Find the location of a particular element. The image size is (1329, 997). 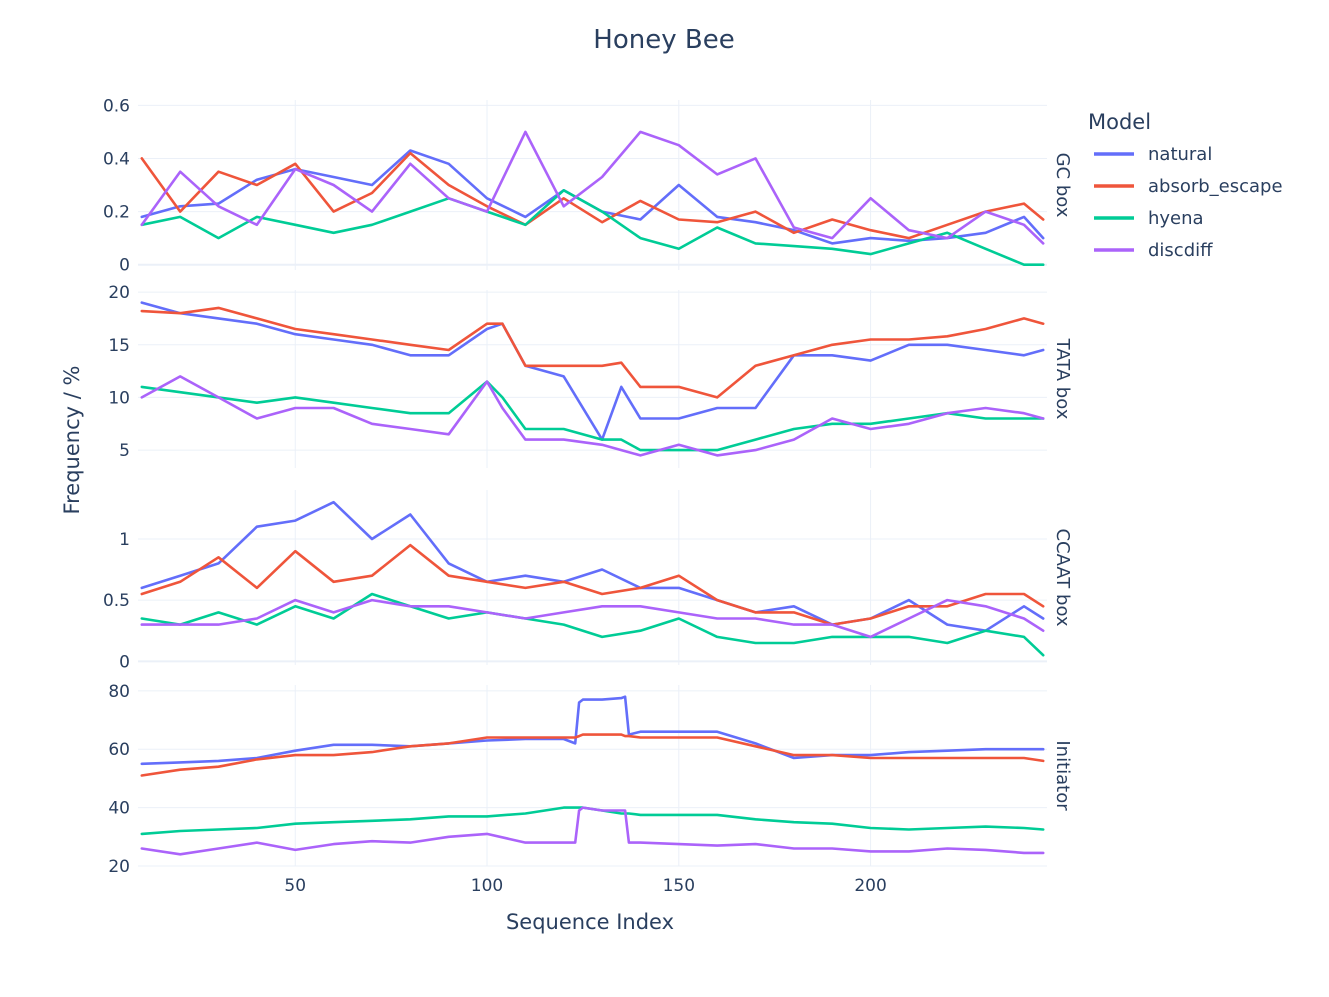

legend-item-discdiff: discdiff is located at coordinates (1153, 250).